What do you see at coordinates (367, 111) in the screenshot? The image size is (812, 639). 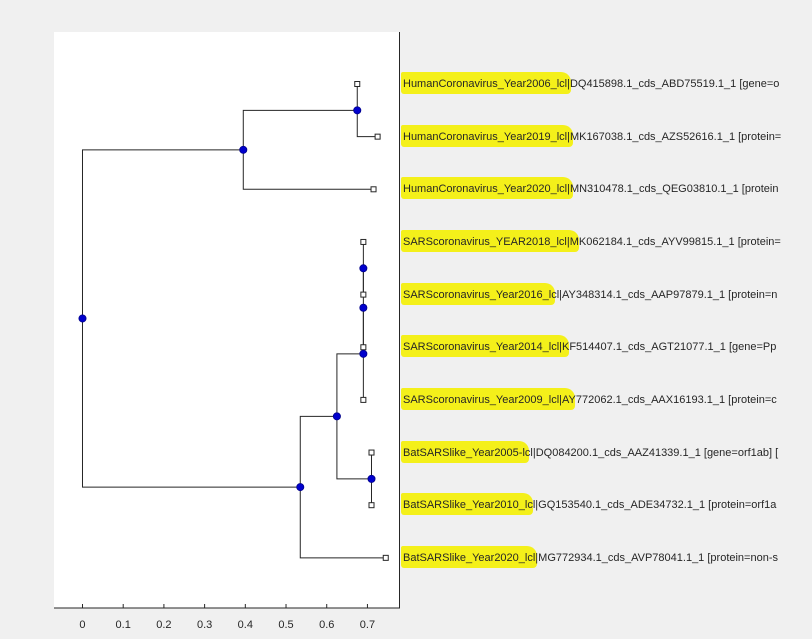 I see `tree-branch` at bounding box center [367, 111].